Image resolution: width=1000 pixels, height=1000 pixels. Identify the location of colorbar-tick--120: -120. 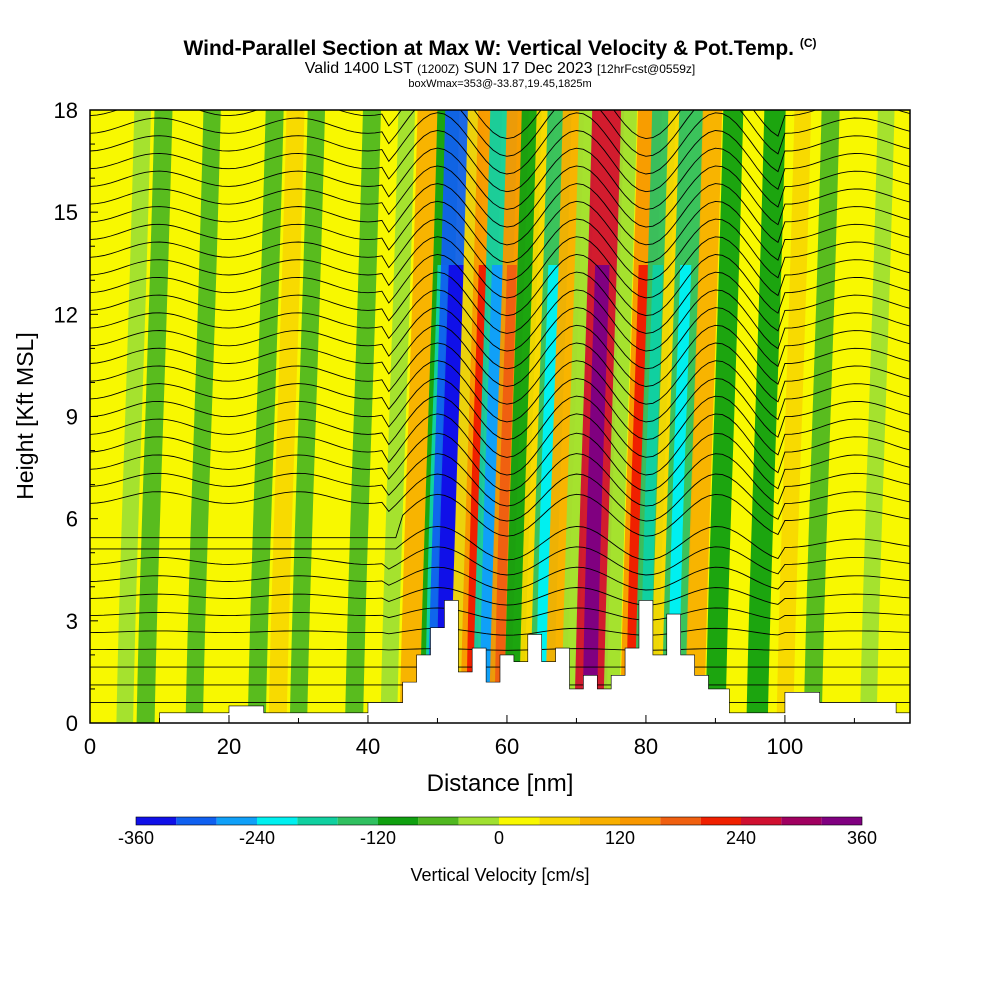
(378, 838).